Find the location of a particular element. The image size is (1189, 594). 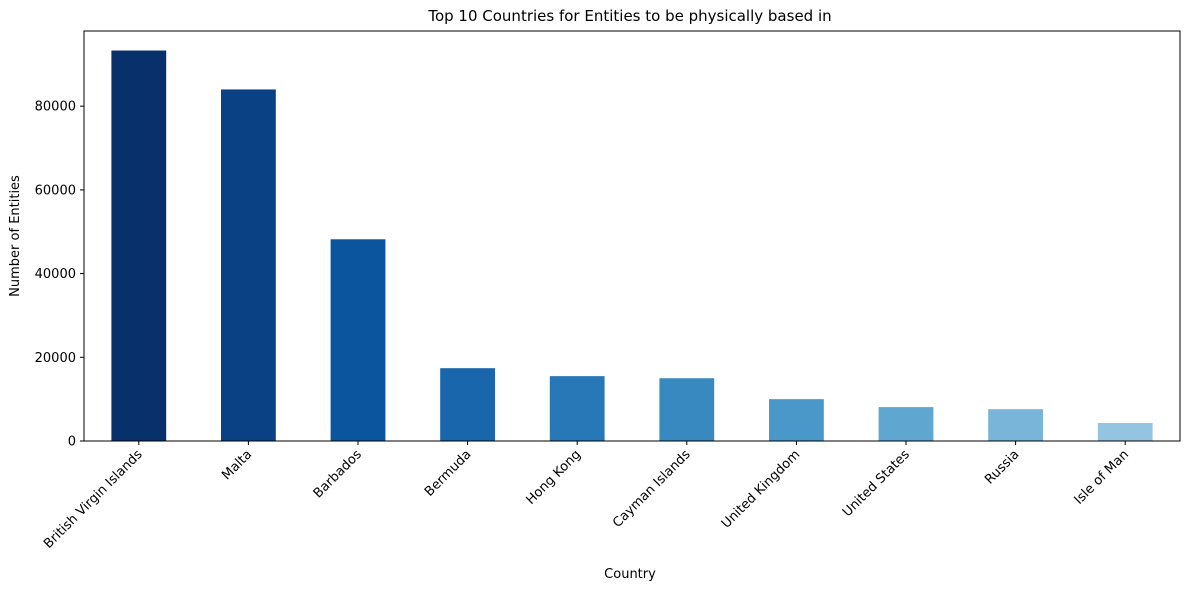

bar-british-virgin-islands is located at coordinates (139, 246).